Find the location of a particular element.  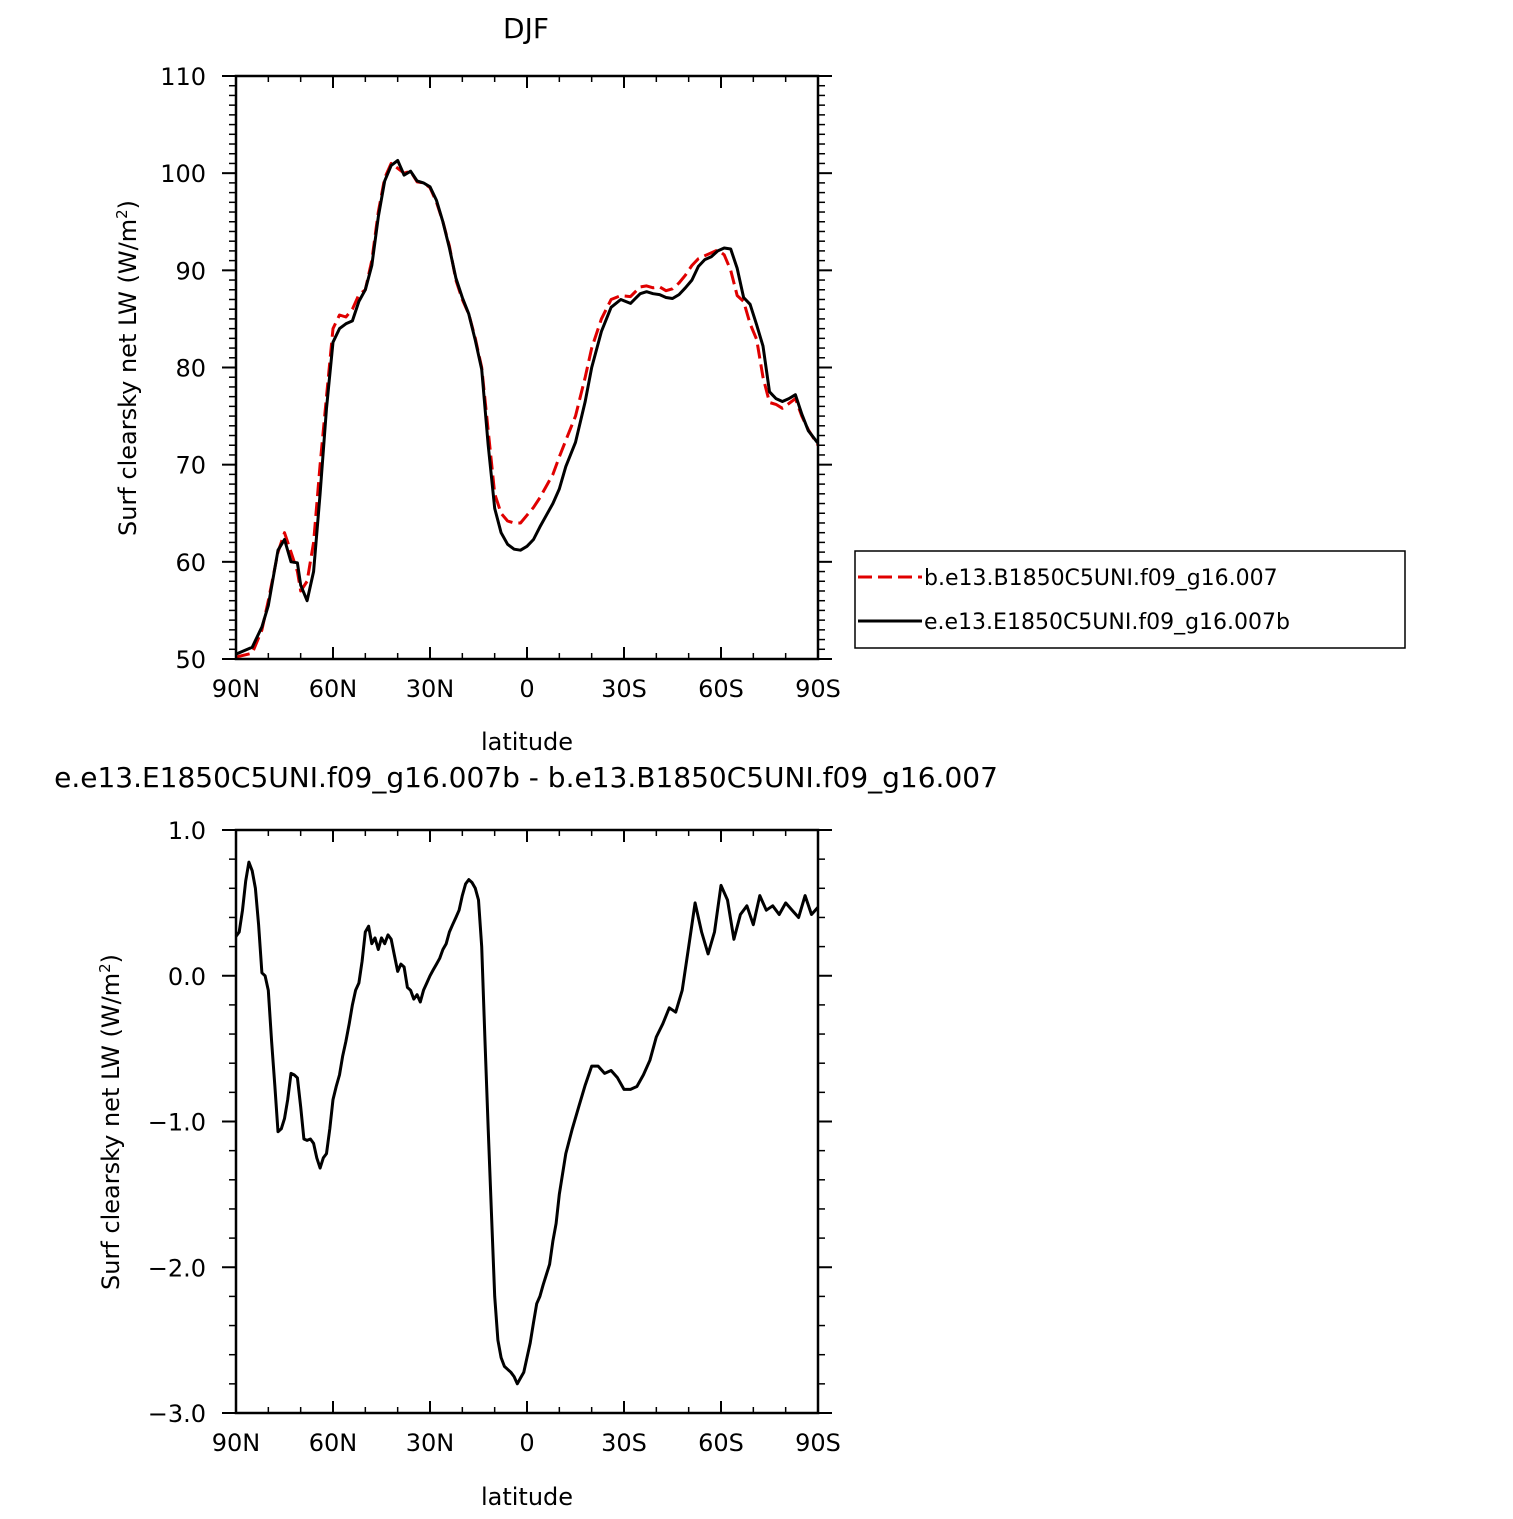

y-axis-title-top-text: Surf clearsky net LW (W/m is located at coordinates (128, 377).